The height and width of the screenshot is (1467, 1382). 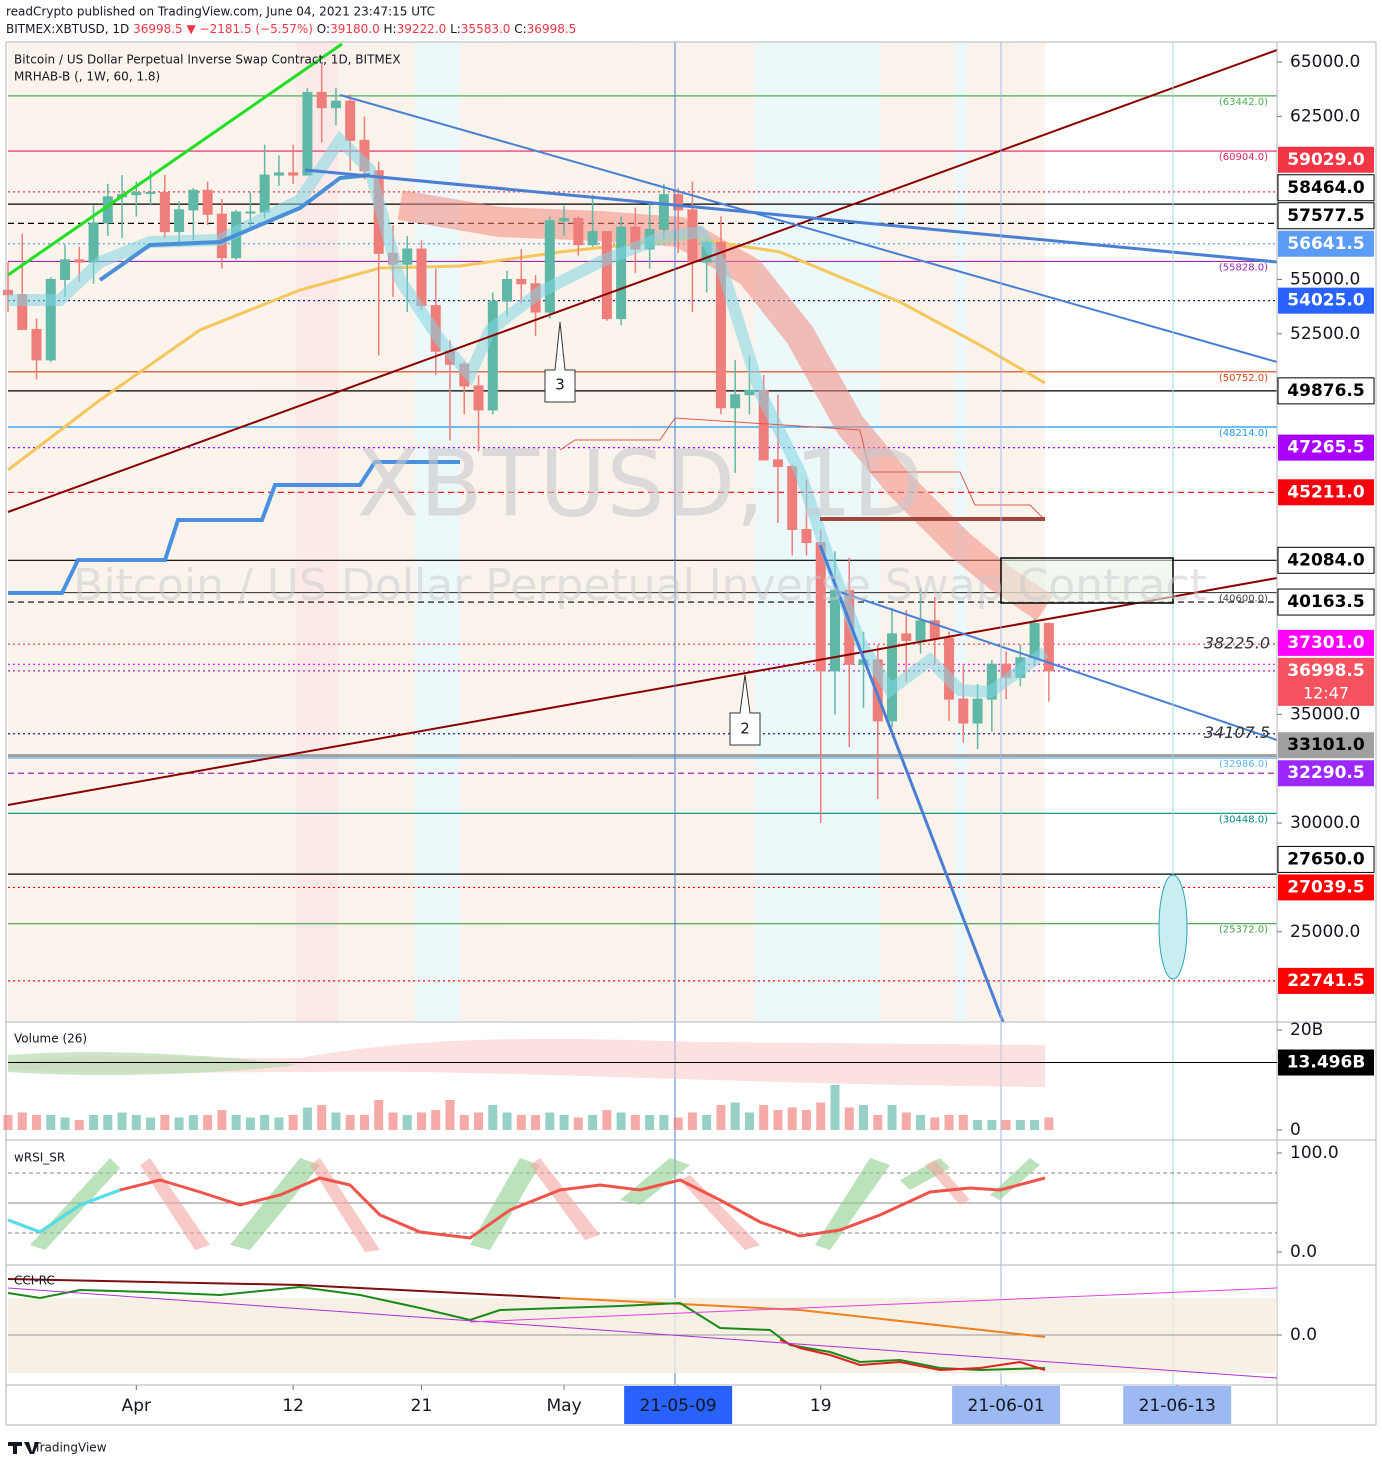 I want to click on ohlc-value: 35583.0, so click(x=486, y=29).